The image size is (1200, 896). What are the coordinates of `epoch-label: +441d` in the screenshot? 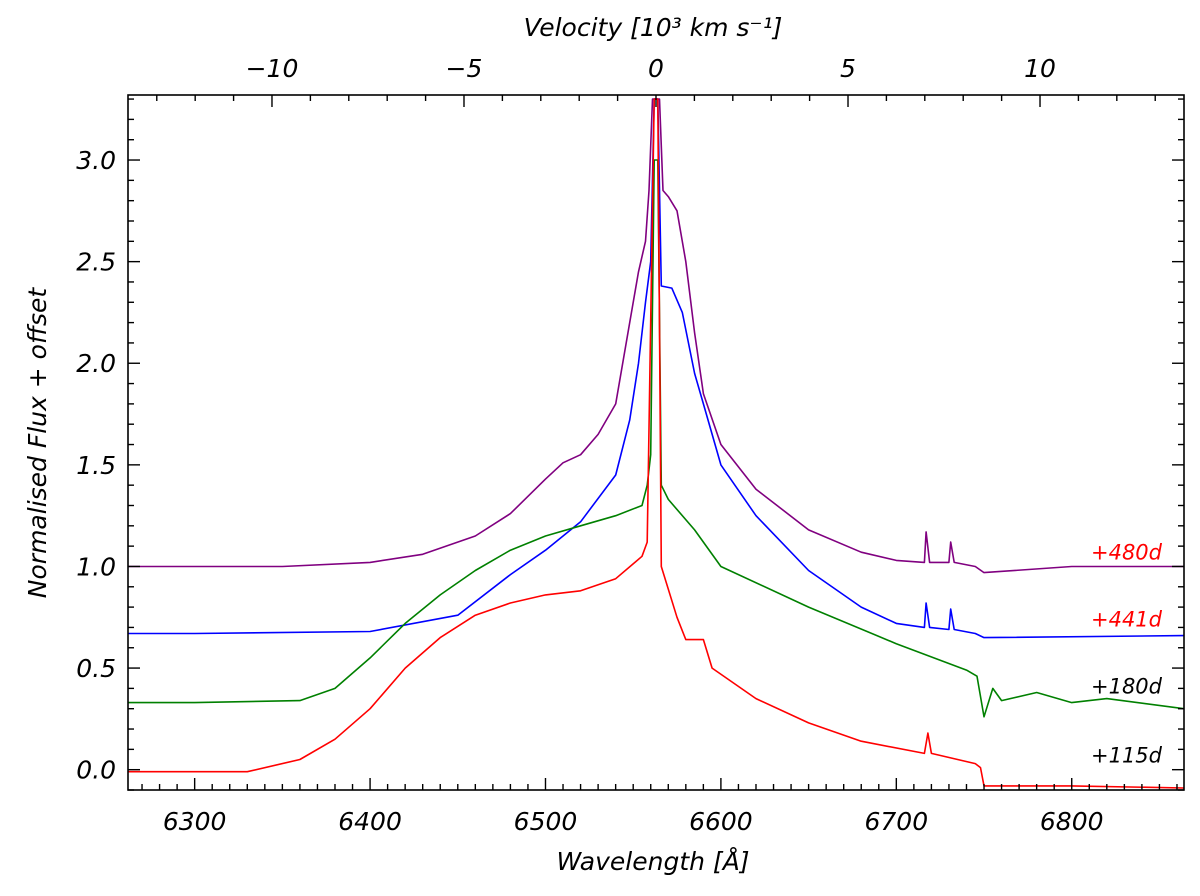 It's located at (1127, 620).